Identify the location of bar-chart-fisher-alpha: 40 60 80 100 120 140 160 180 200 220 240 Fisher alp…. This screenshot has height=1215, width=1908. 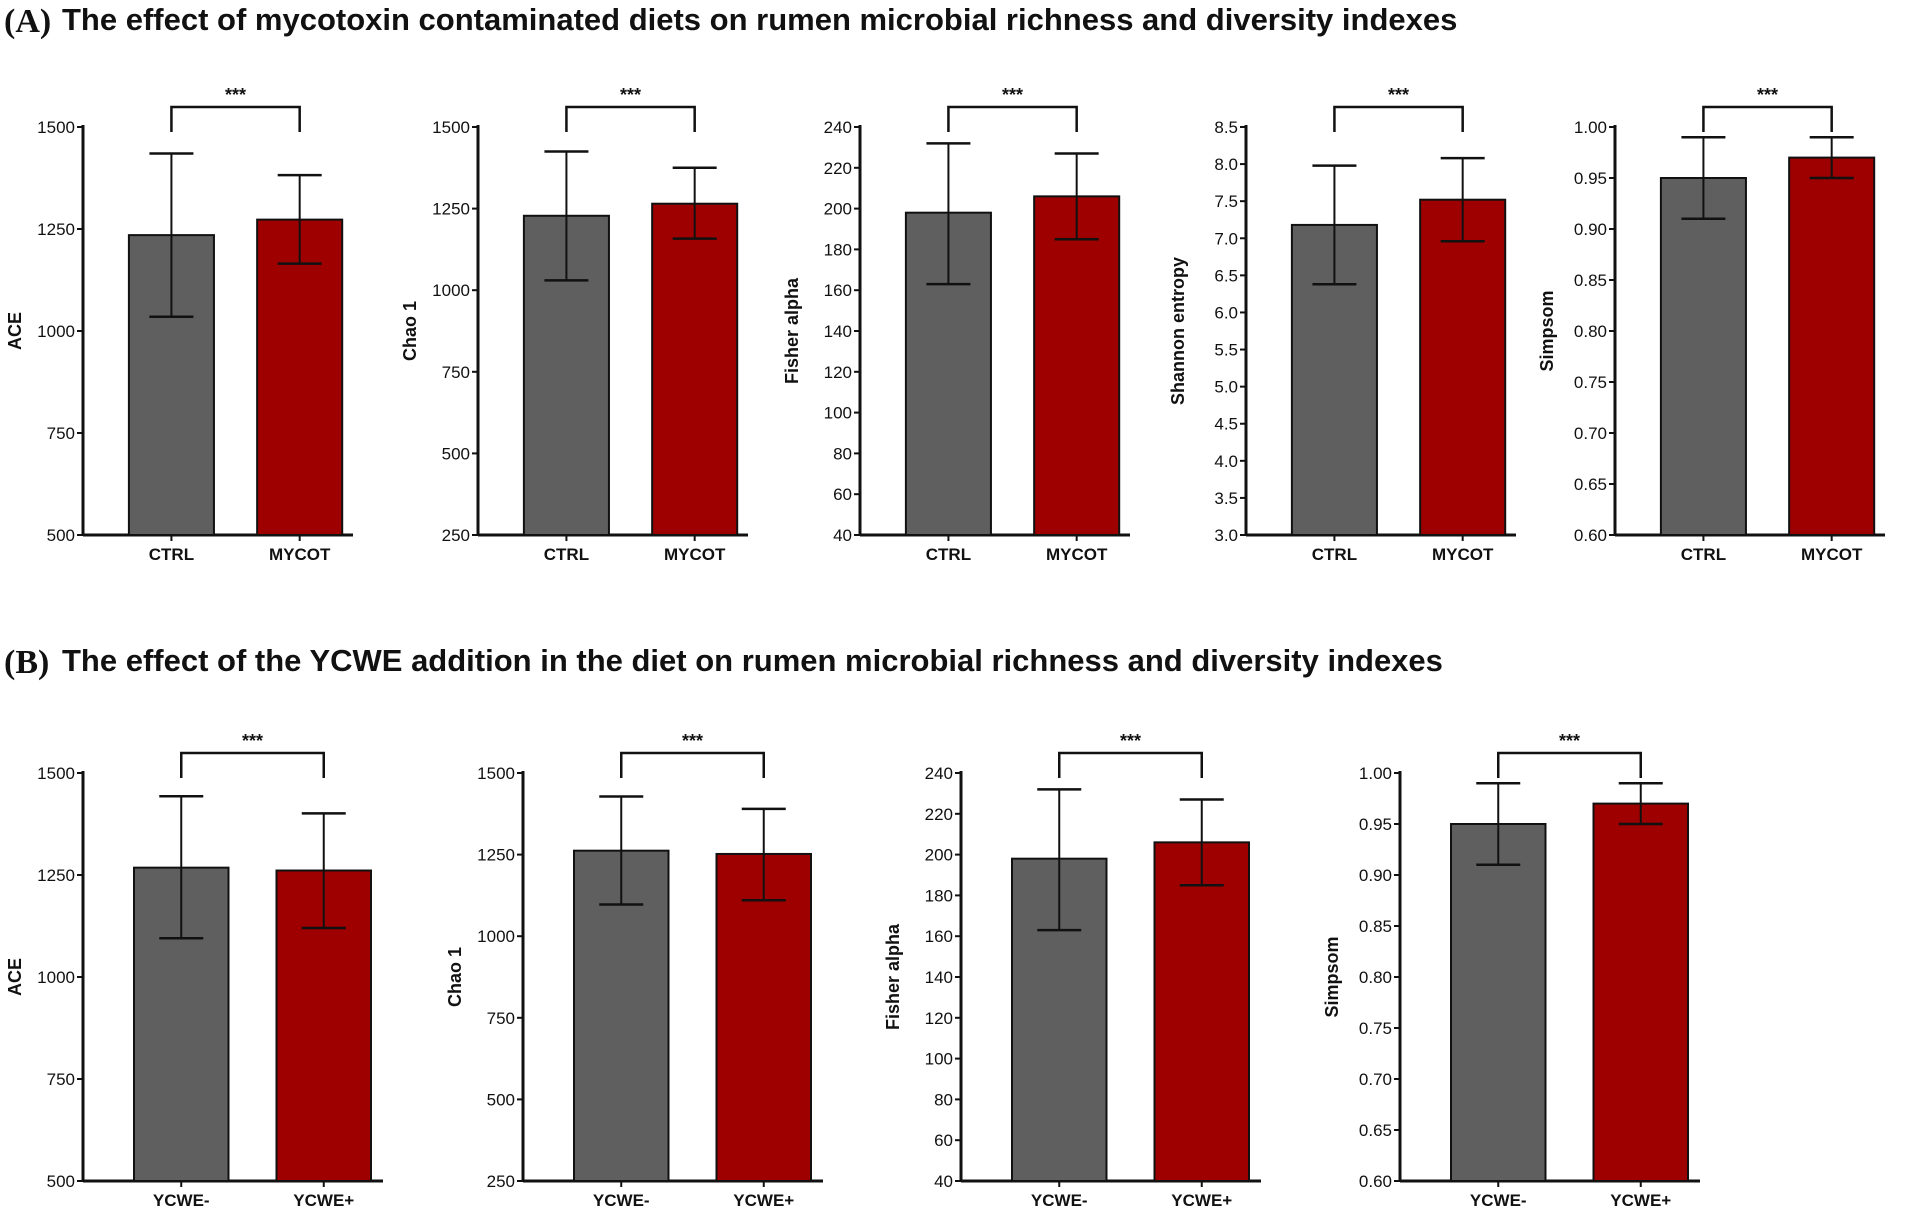
(1072, 970).